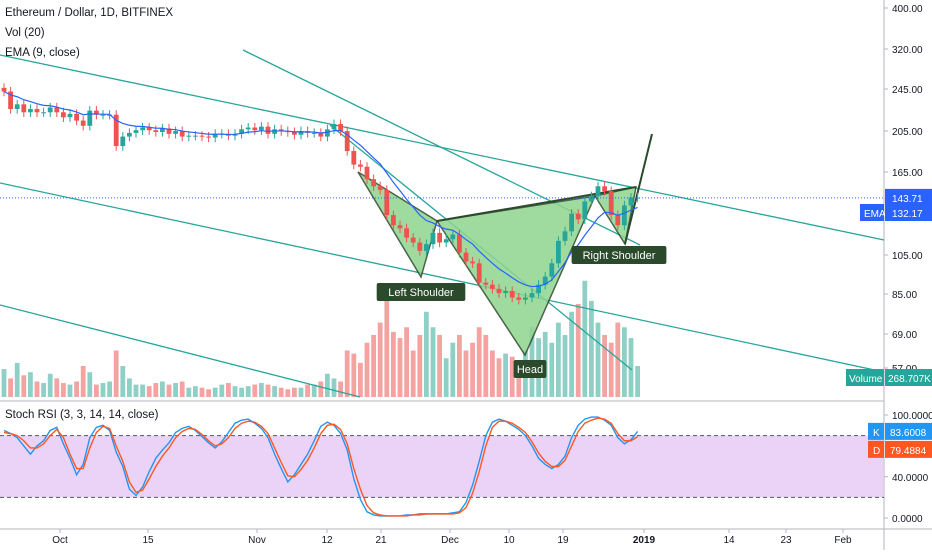 The width and height of the screenshot is (932, 555). Describe the element at coordinates (619, 255) in the screenshot. I see `label-right-shoulder-bg` at that location.